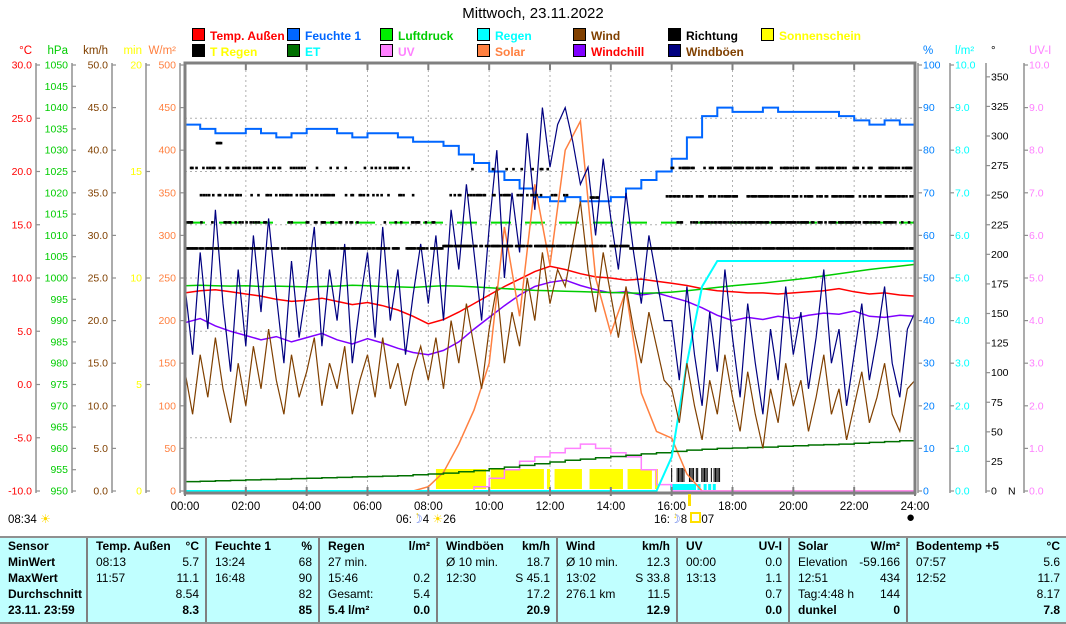  Describe the element at coordinates (1036, 279) in the screenshot. I see `axis-tick-label: 5.0` at that location.